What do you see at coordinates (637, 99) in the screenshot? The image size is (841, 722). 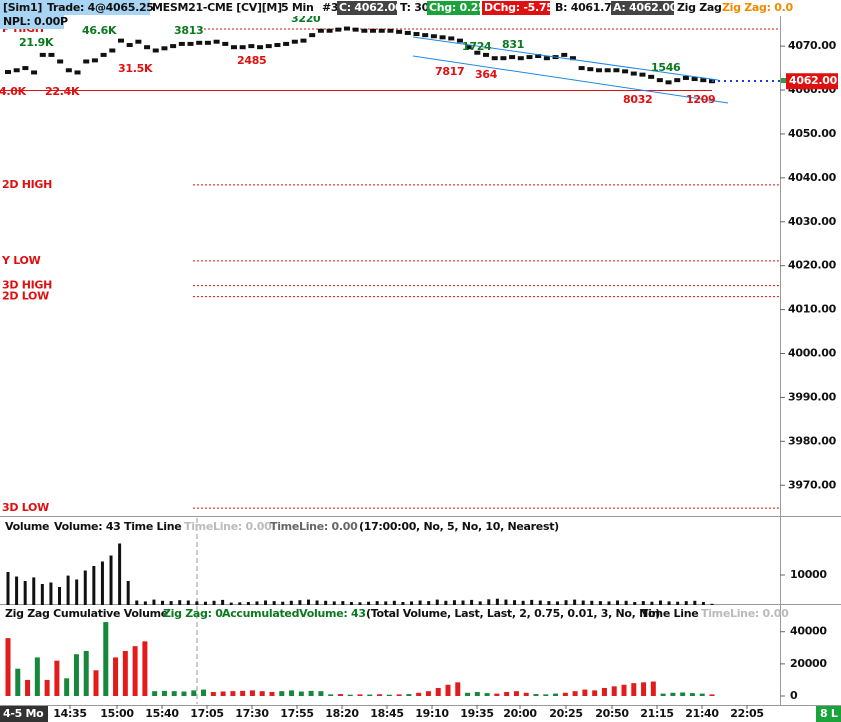 I see `zigzag-label: 8032` at bounding box center [637, 99].